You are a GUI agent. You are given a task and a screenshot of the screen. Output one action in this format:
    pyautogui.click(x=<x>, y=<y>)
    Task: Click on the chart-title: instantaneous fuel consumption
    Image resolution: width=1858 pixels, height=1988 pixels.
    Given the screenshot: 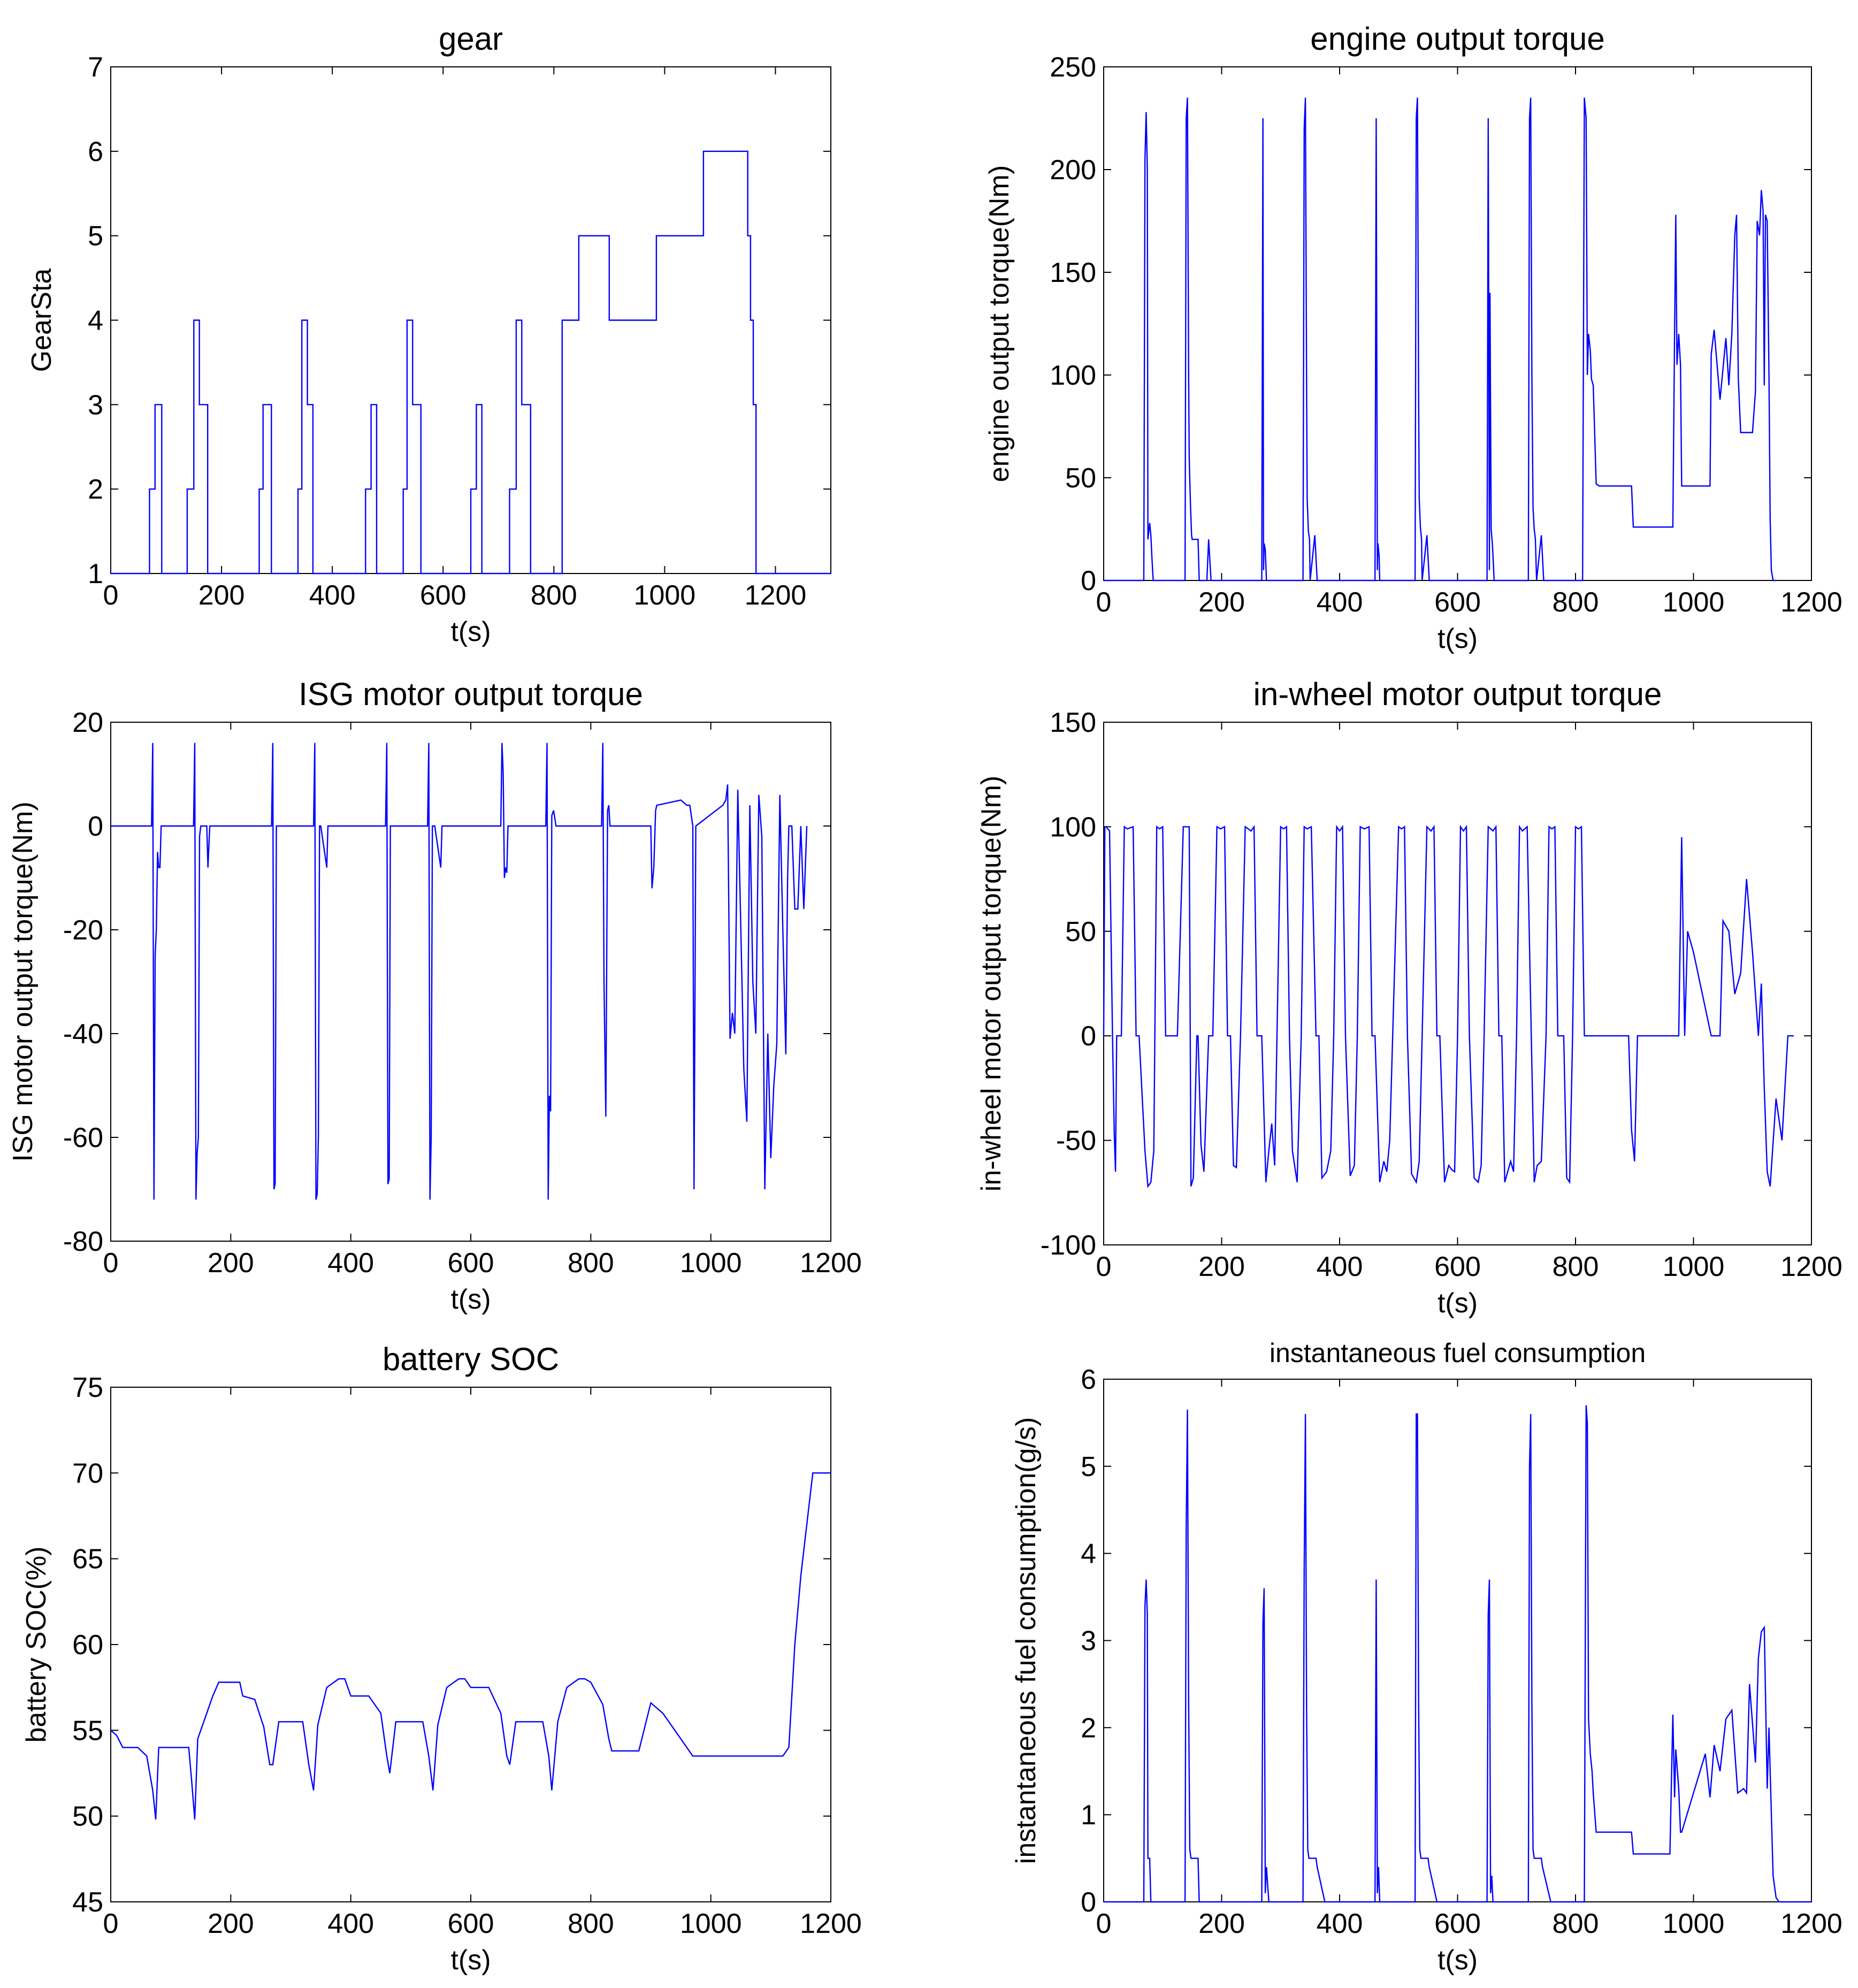 What is the action you would take?
    pyautogui.click(x=1458, y=1353)
    